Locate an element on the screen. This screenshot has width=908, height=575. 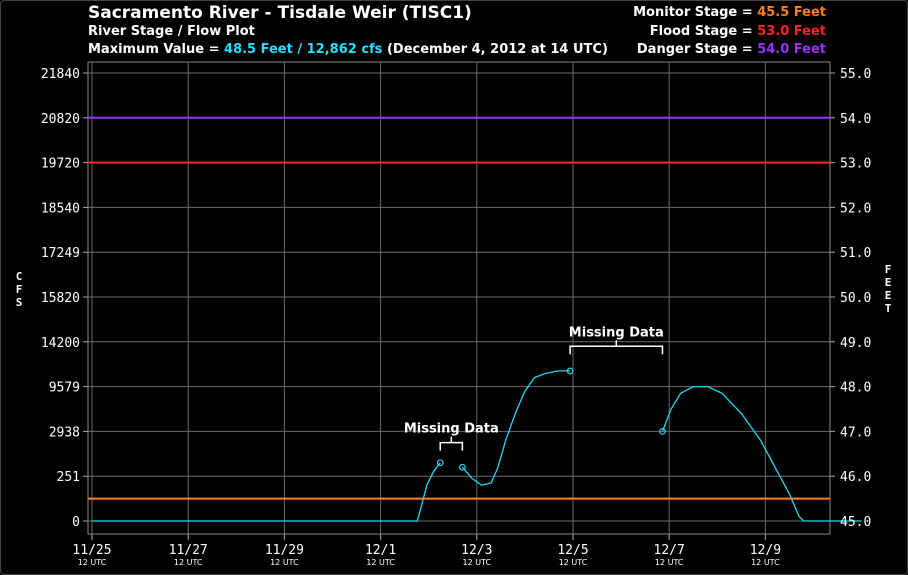
x-tick-label: 12/7 is located at coordinates (669, 550).